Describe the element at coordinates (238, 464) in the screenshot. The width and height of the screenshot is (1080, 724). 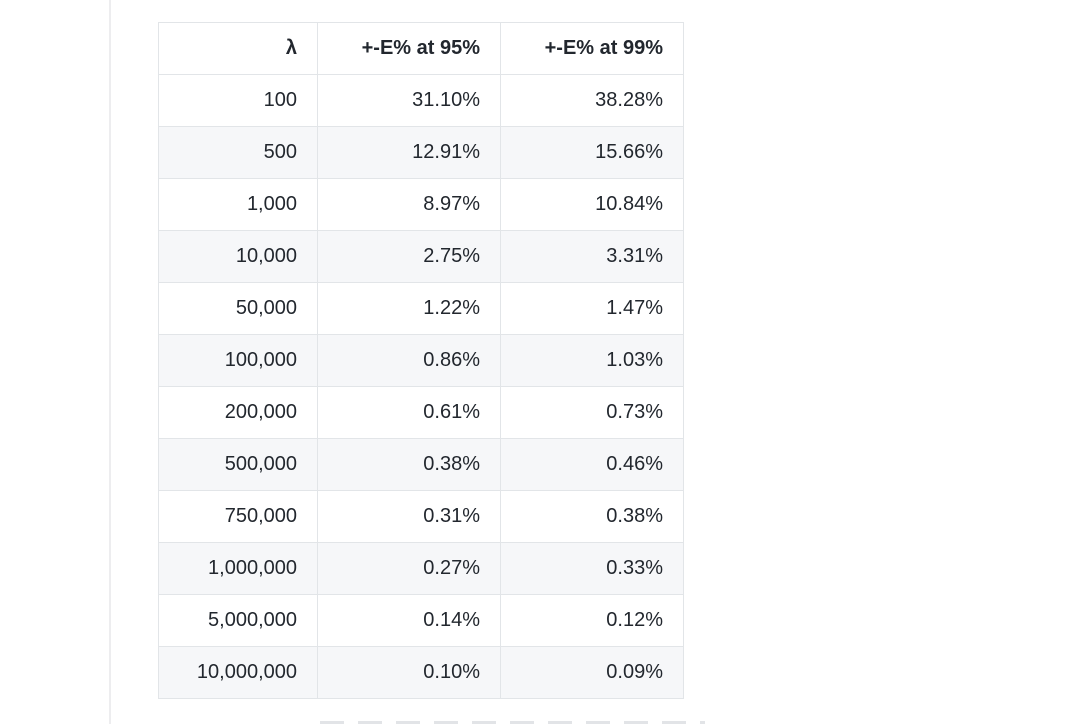
I see `lambda-cell: 500,000` at that location.